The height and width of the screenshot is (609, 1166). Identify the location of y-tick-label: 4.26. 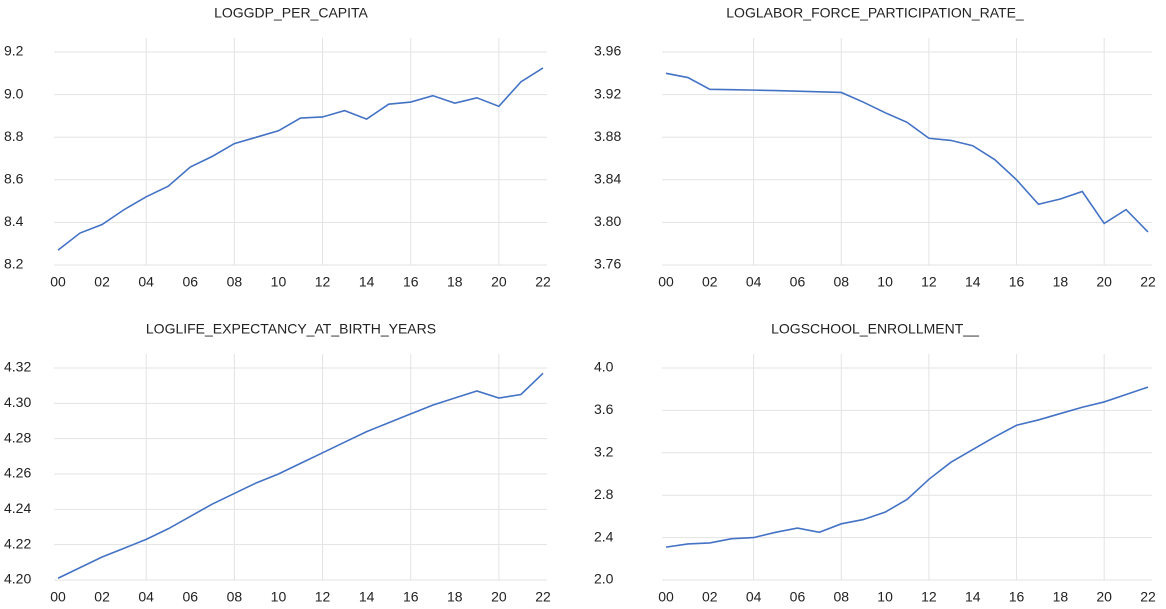
(17, 473).